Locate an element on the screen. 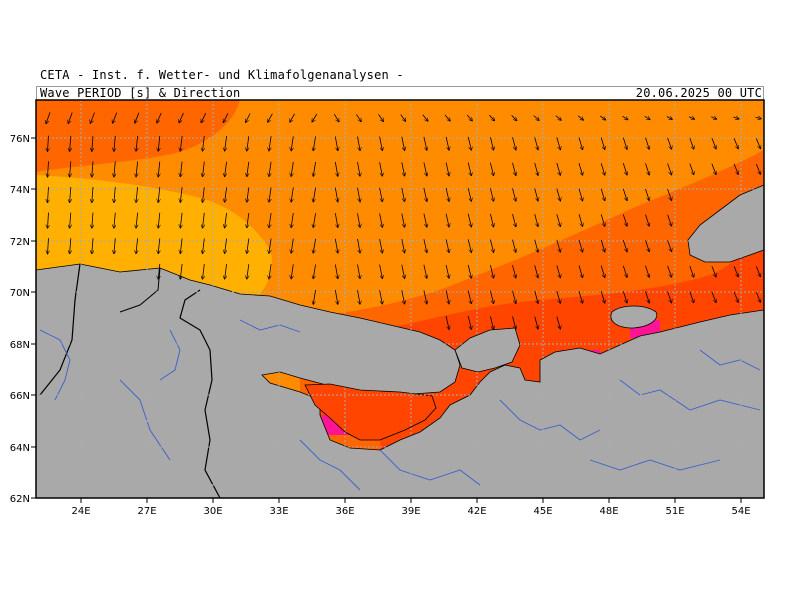  lat-label: 74N is located at coordinates (20, 190).